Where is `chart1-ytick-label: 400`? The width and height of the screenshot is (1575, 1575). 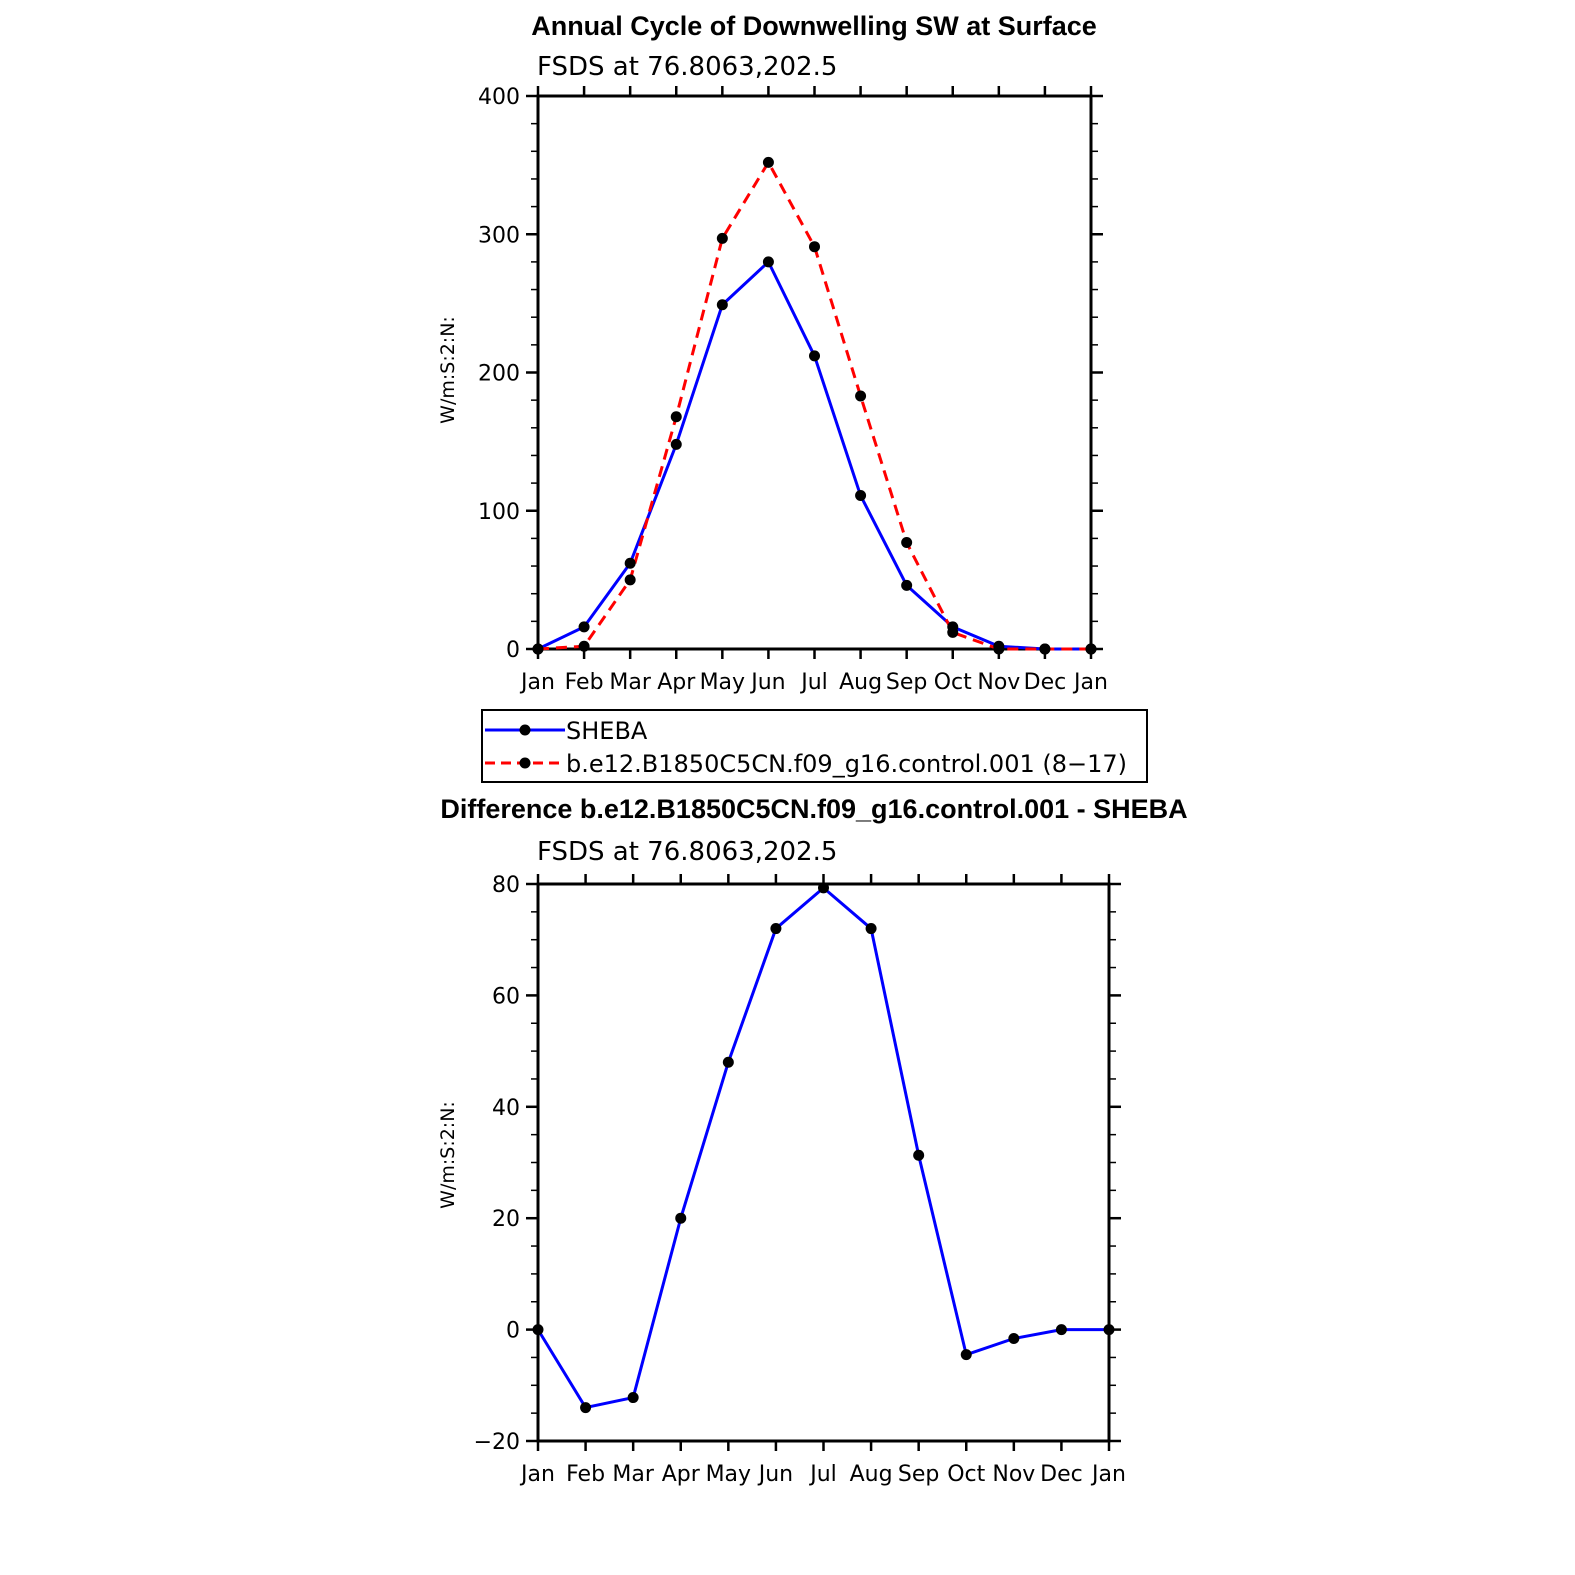 chart1-ytick-label: 400 is located at coordinates (499, 97).